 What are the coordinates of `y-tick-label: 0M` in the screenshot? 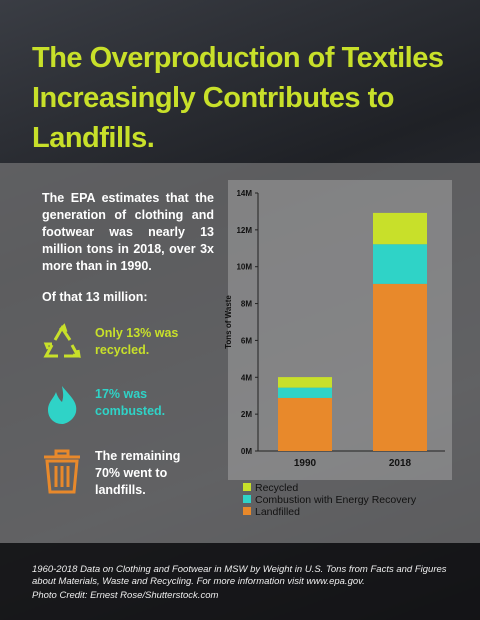 It's located at (246, 451).